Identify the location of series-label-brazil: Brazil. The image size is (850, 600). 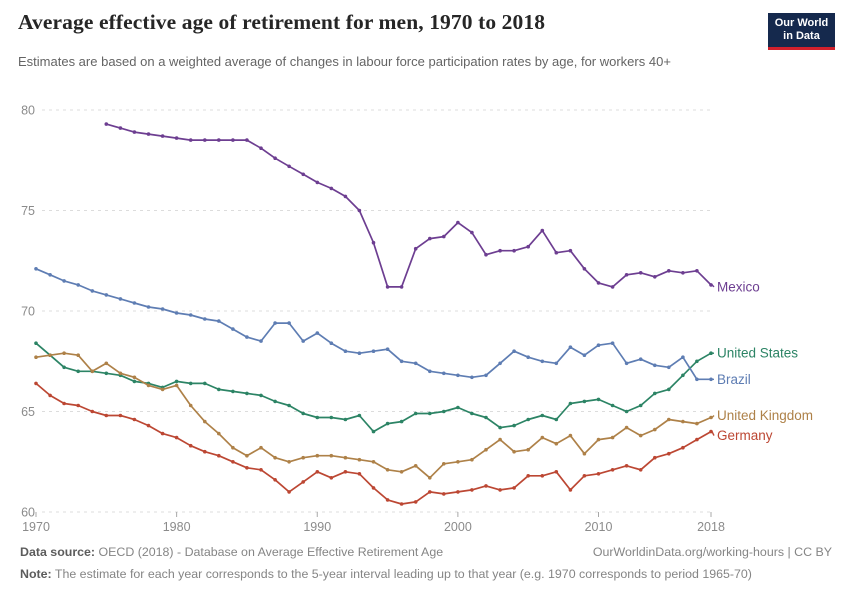
(734, 379).